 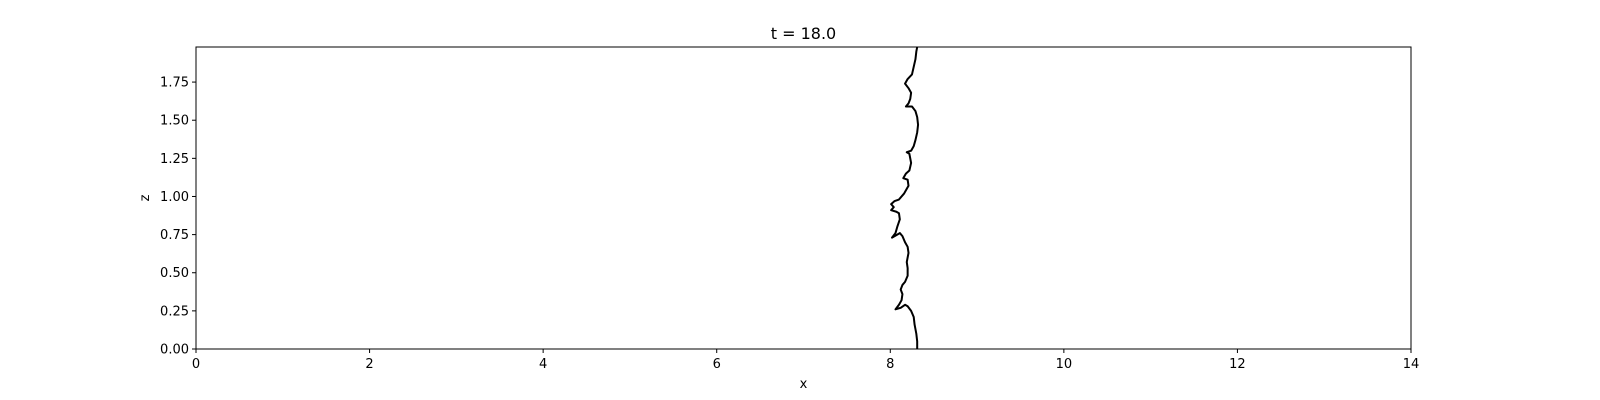 I want to click on y-tick-label: 0.50, so click(x=174, y=273).